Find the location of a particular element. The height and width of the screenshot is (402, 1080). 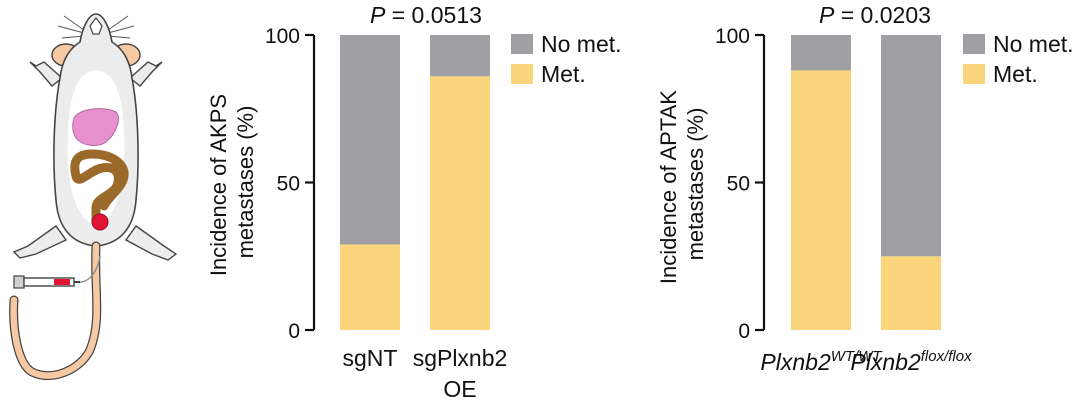

p-value-label: P = 0.0513 is located at coordinates (426, 15).